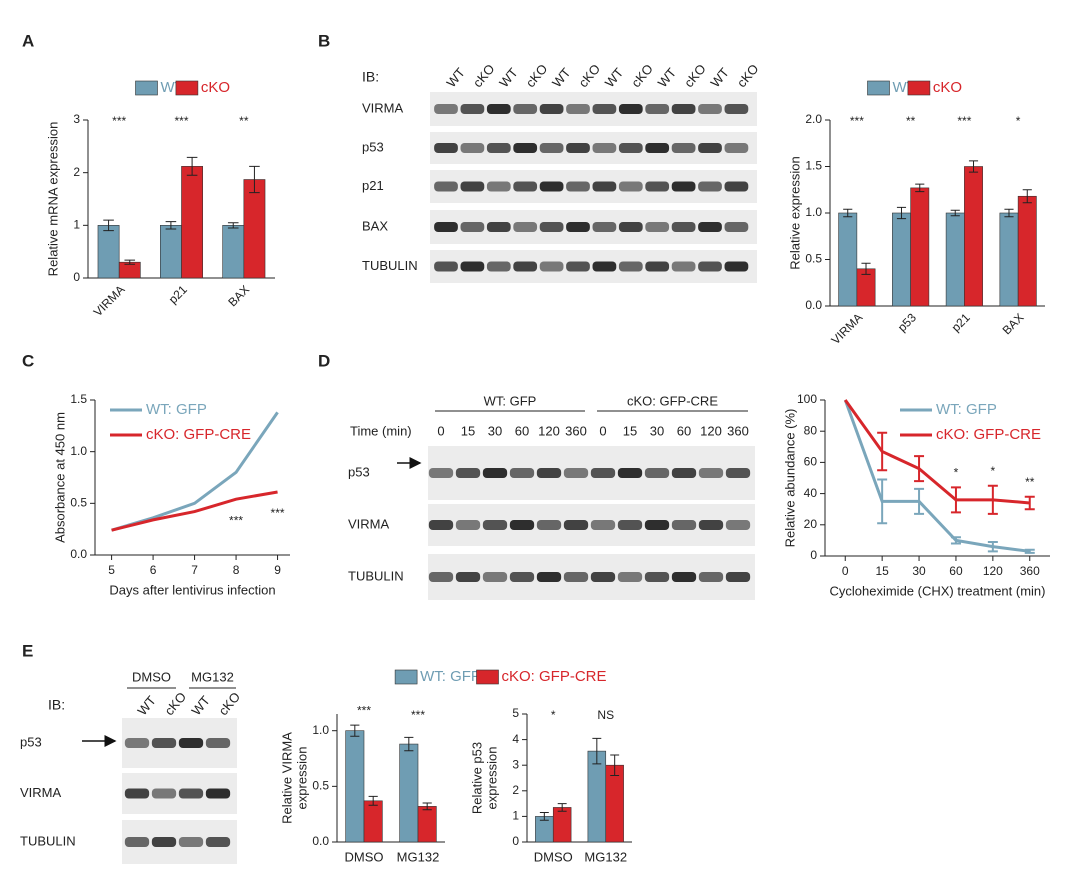 The image size is (1080, 884). I want to click on x-tick-label: 0, so click(845, 571).